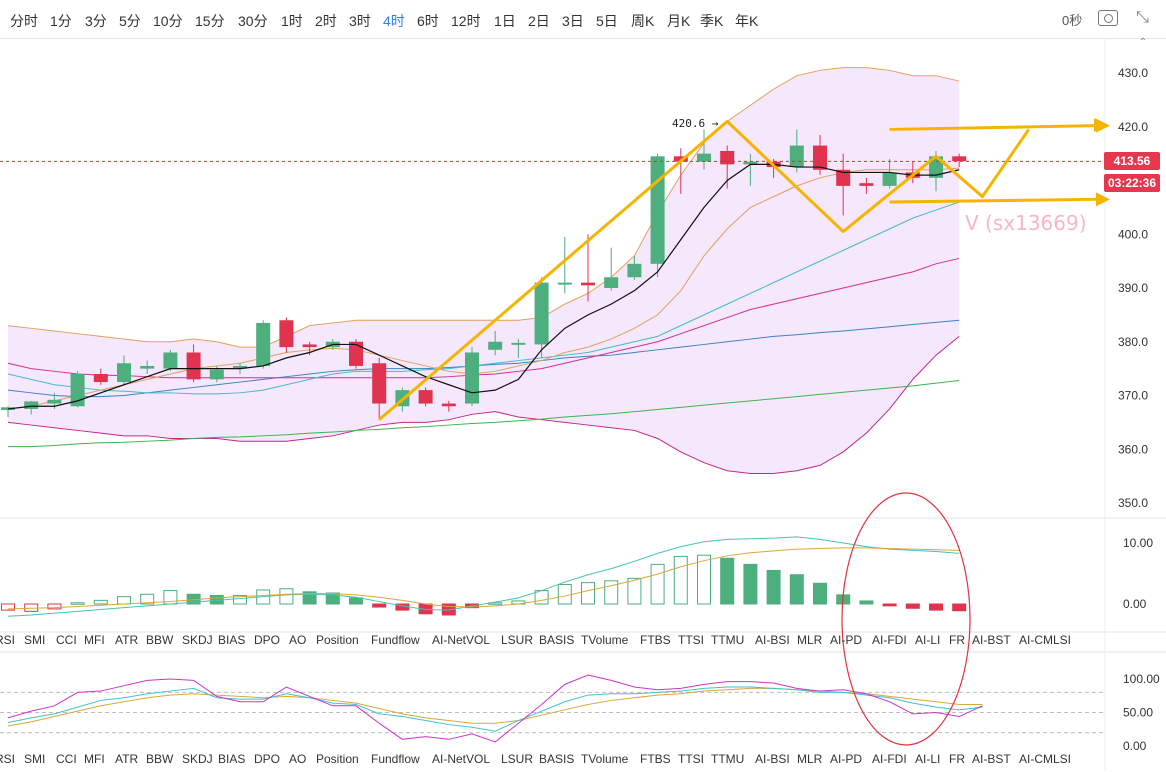 This screenshot has width=1166, height=772. What do you see at coordinates (1133, 234) in the screenshot?
I see `price-axis-label: 400.0` at bounding box center [1133, 234].